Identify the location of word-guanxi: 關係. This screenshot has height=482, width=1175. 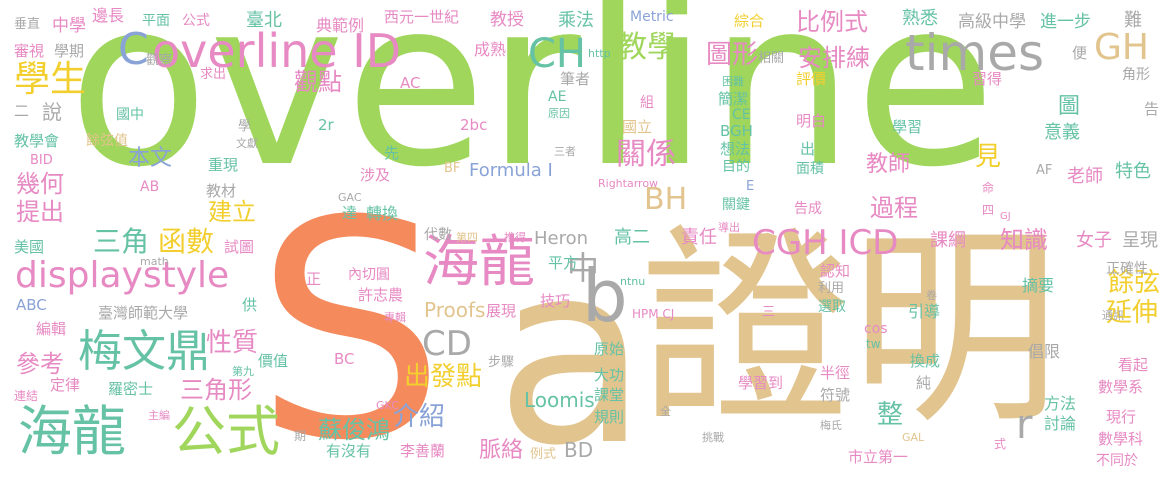
(646, 154).